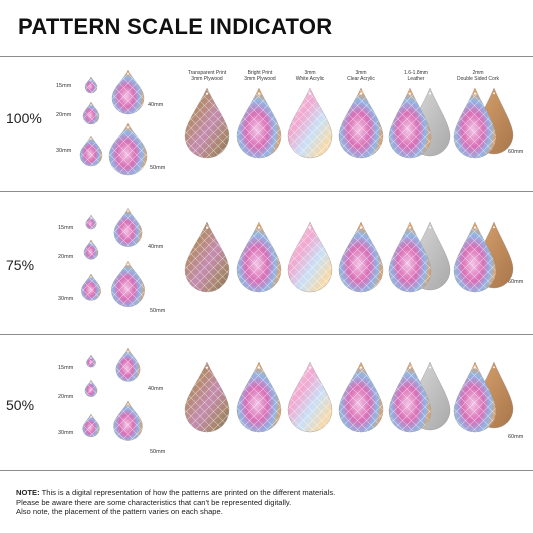  Describe the element at coordinates (20, 265) in the screenshot. I see `scale-label-75: 75%` at that location.